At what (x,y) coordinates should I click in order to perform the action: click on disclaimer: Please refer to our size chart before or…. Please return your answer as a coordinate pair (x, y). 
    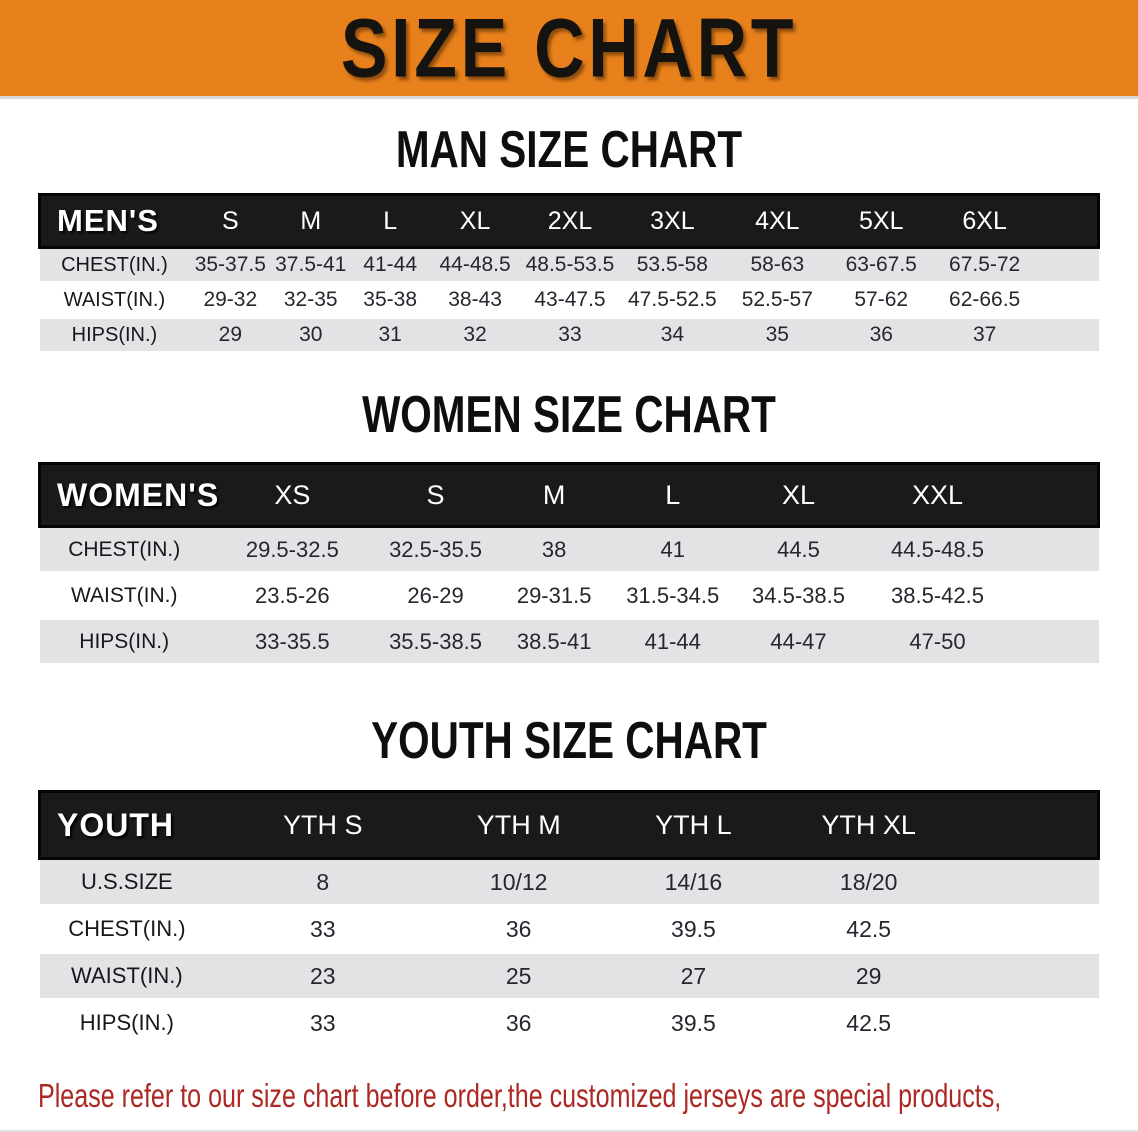
    Looking at the image, I should click on (569, 1101).